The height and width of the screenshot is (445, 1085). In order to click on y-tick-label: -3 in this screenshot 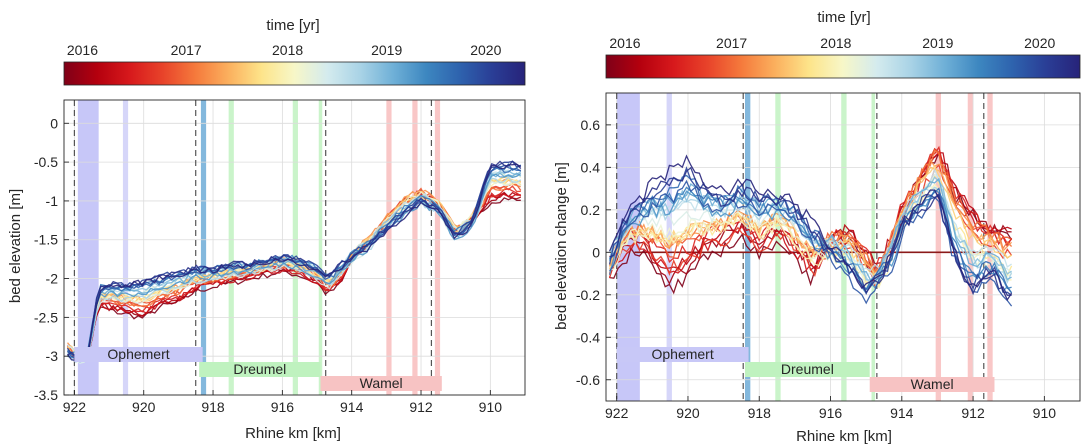, I will do `click(52, 356)`.